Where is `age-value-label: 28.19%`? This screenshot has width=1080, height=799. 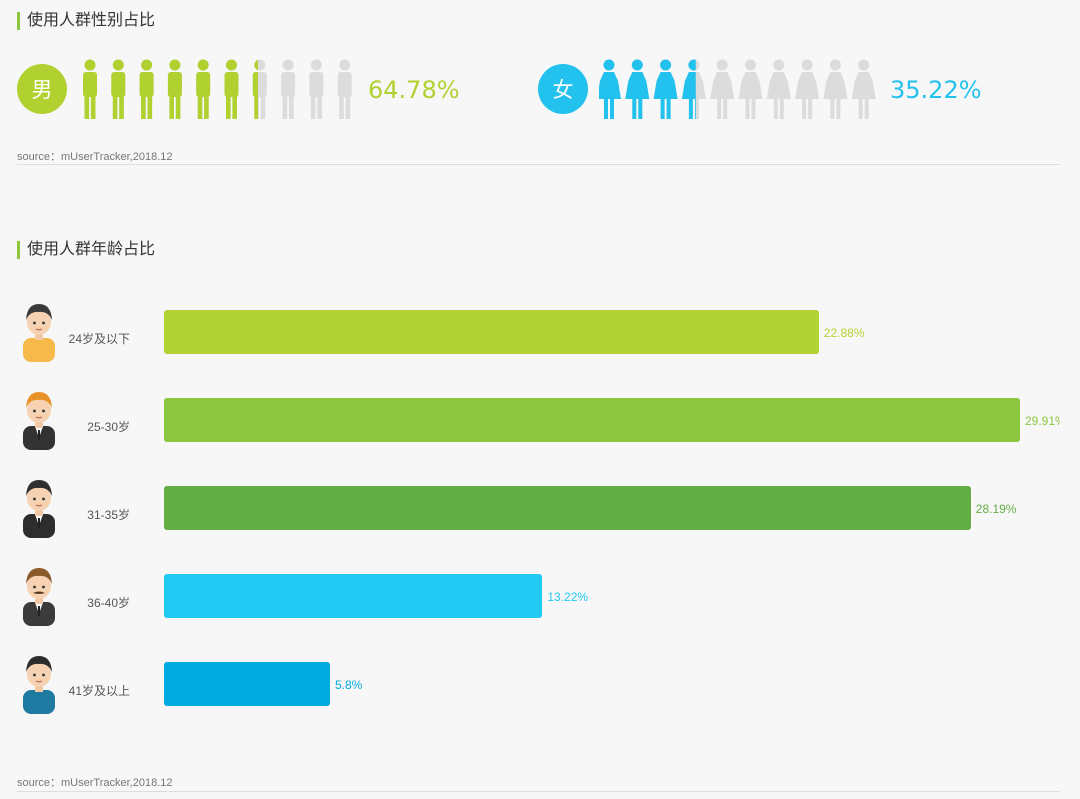
age-value-label: 28.19% is located at coordinates (996, 509).